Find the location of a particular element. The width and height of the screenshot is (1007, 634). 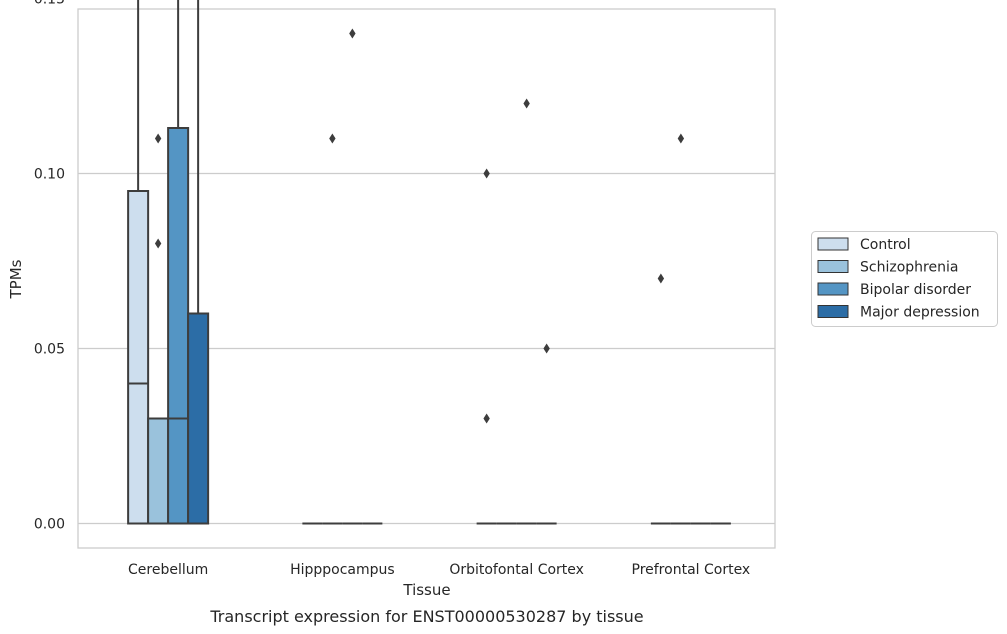

x-tick-label: Hipppocampus is located at coordinates (342, 570).